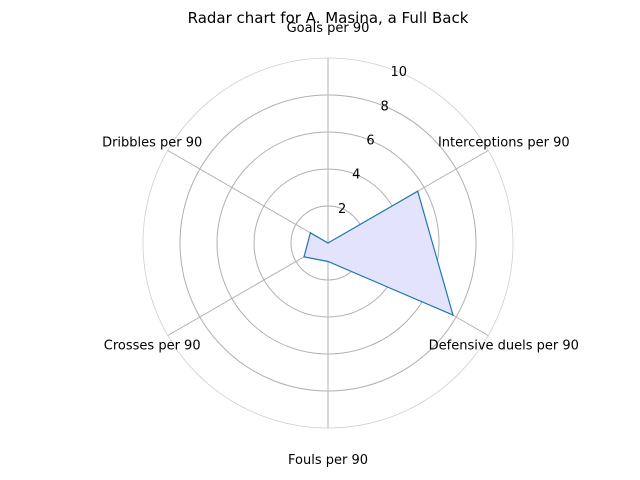 The width and height of the screenshot is (640, 480). I want to click on axis-label-4: Crosses per 90, so click(152, 346).